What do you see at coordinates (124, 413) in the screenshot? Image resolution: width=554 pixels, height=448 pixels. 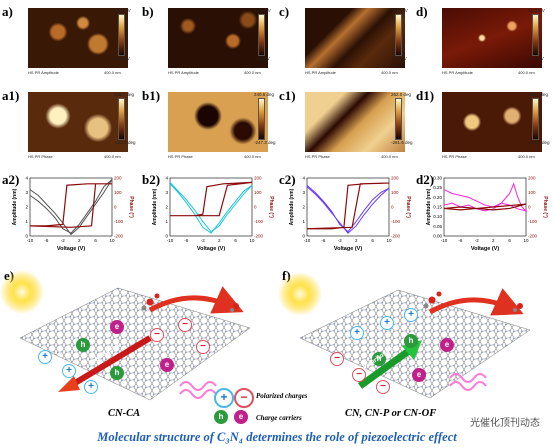 I see `scheme-caption-left: CN-CA` at bounding box center [124, 413].